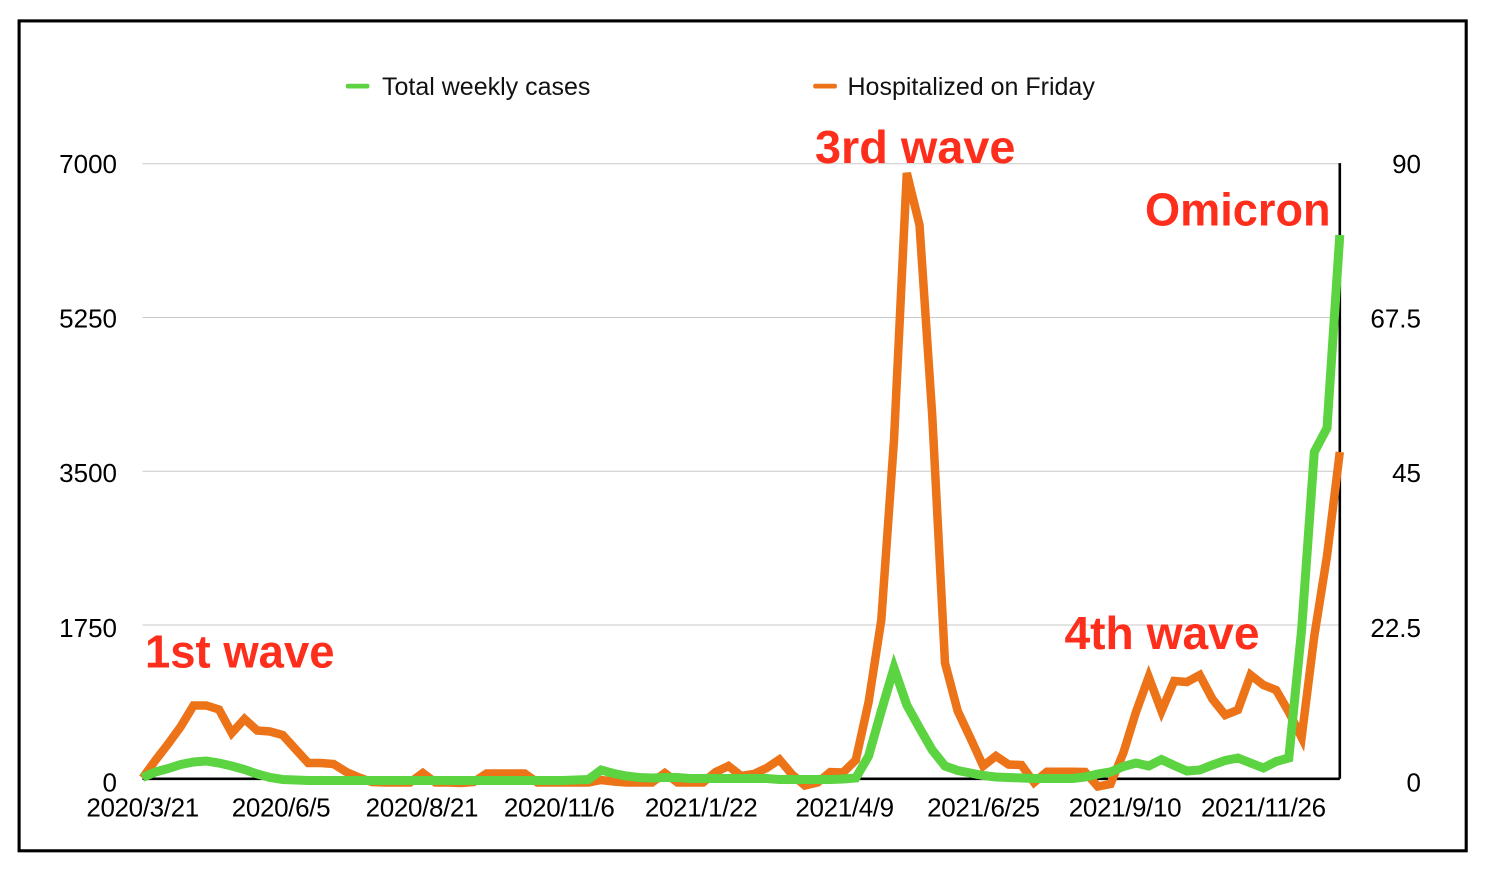  Describe the element at coordinates (1162, 633) in the screenshot. I see `svg-text: 4th wave` at that location.